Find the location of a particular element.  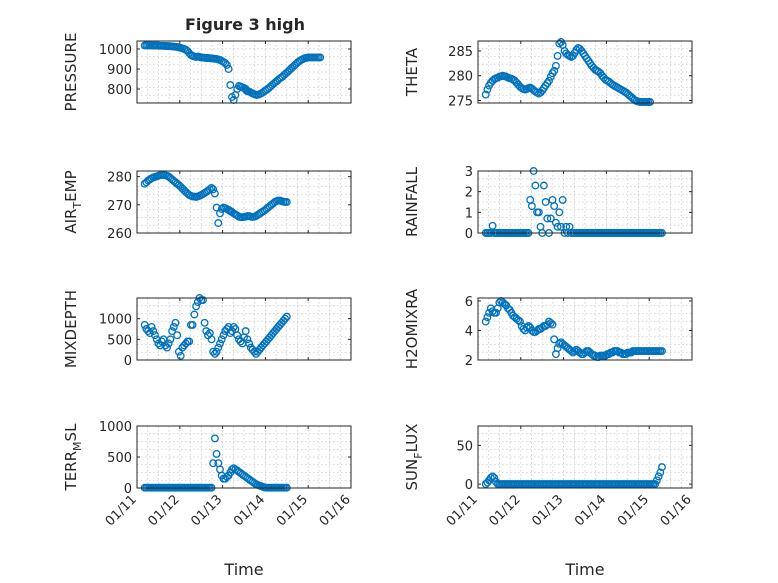

subplot-4: 0 1 2 3 RAINFALL is located at coordinates (548, 203).